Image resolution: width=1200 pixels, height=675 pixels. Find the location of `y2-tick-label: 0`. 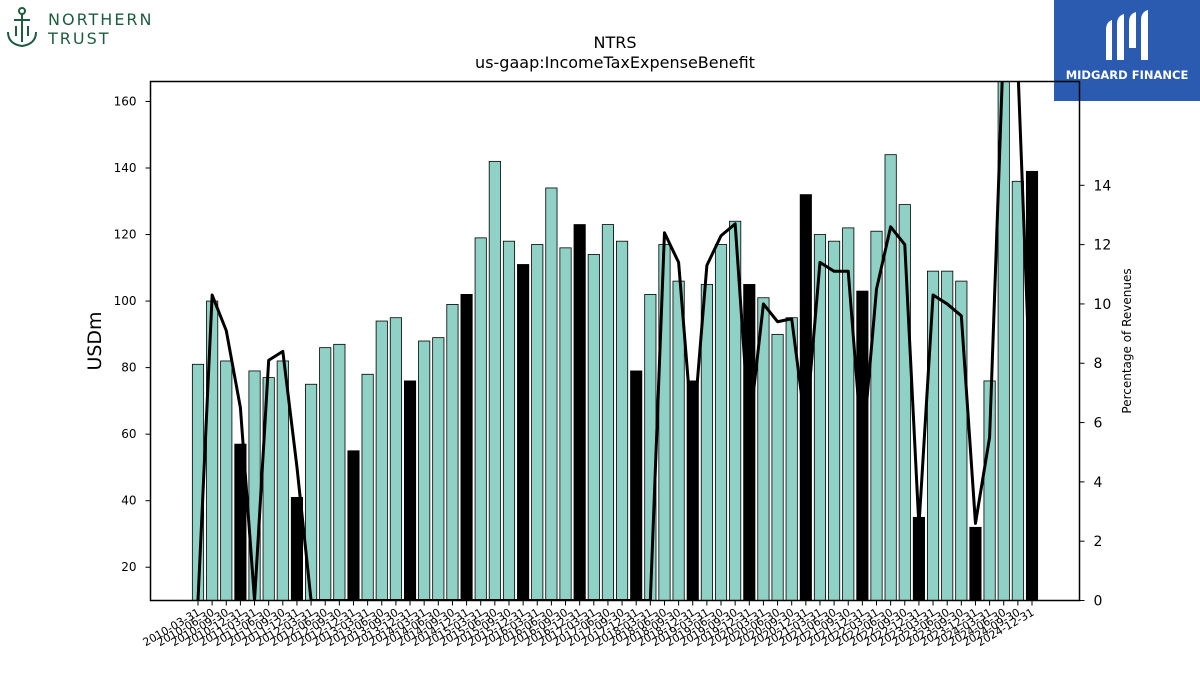

y2-tick-label: 0 is located at coordinates (1098, 602).